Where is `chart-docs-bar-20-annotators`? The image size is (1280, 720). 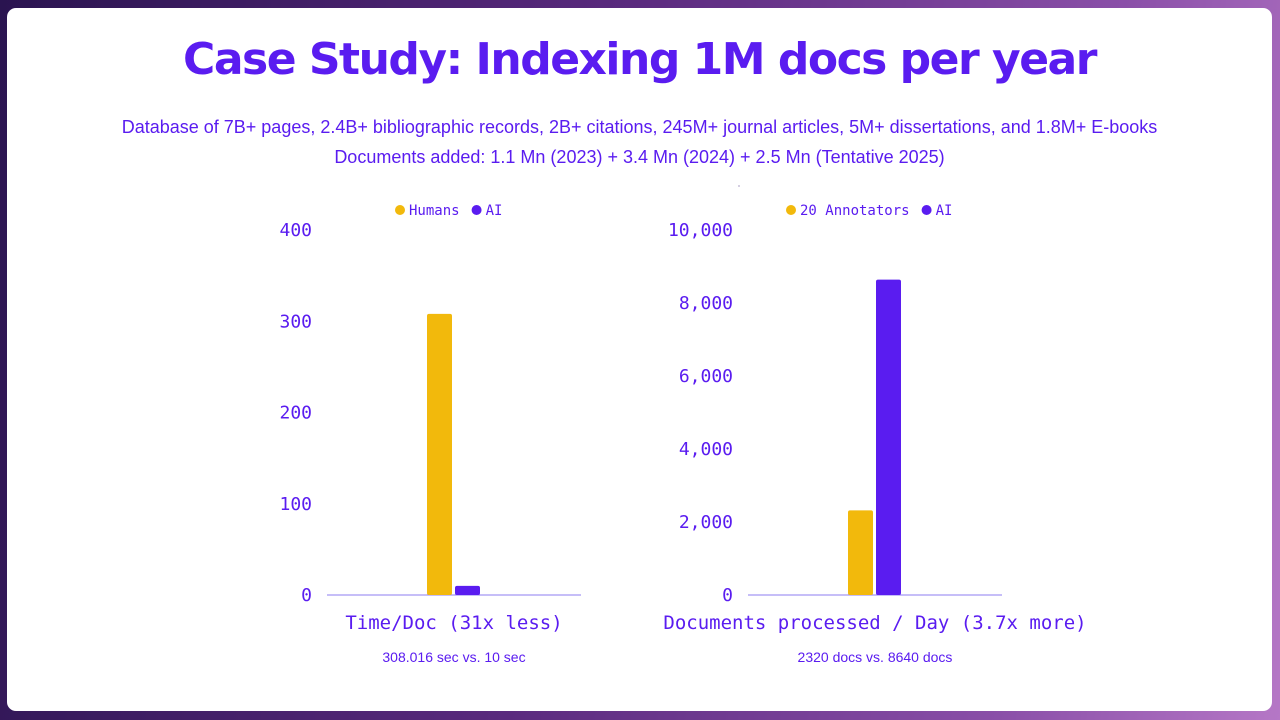
chart-docs-bar-20-annotators is located at coordinates (860, 552).